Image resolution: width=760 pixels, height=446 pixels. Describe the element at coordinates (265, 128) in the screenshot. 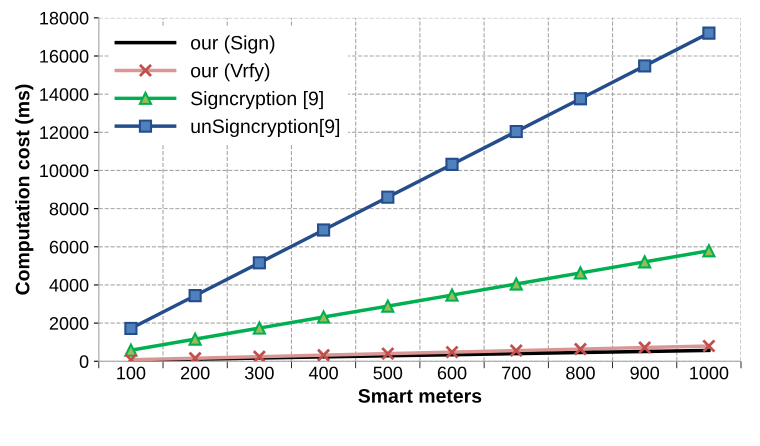

I see `legend-label: unSigncryption[9]` at that location.